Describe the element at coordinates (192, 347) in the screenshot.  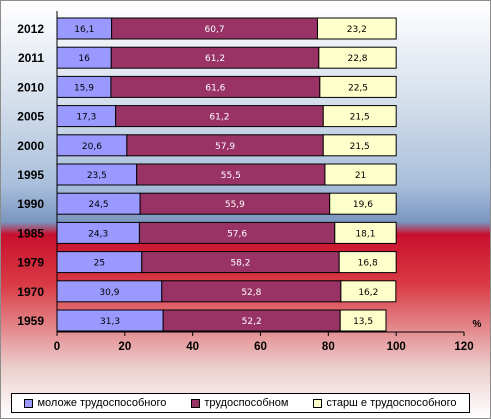
I see `x-tick-label: 40` at that location.